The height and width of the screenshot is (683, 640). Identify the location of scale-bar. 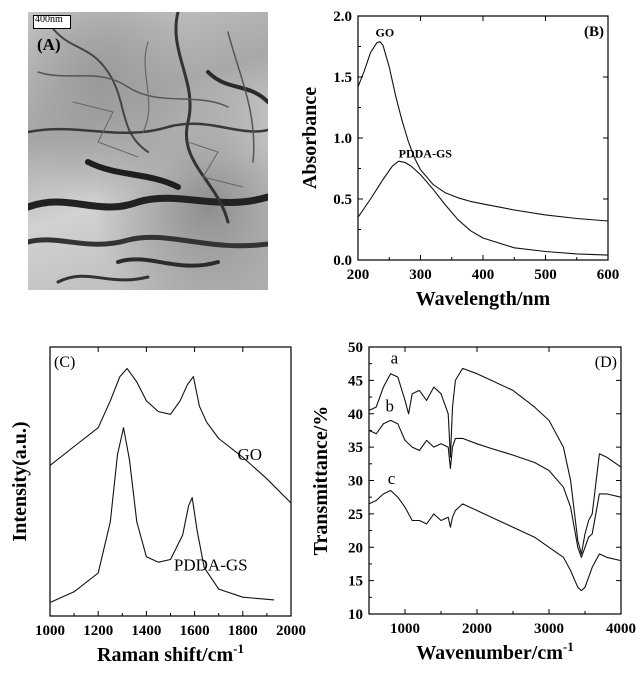
(52, 22).